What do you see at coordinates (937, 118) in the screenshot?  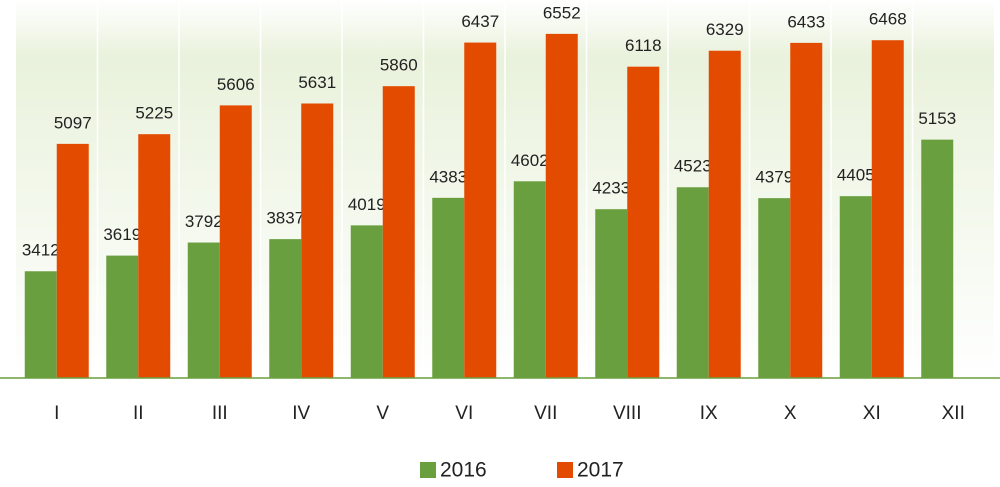 I see `data-label: 5153` at bounding box center [937, 118].